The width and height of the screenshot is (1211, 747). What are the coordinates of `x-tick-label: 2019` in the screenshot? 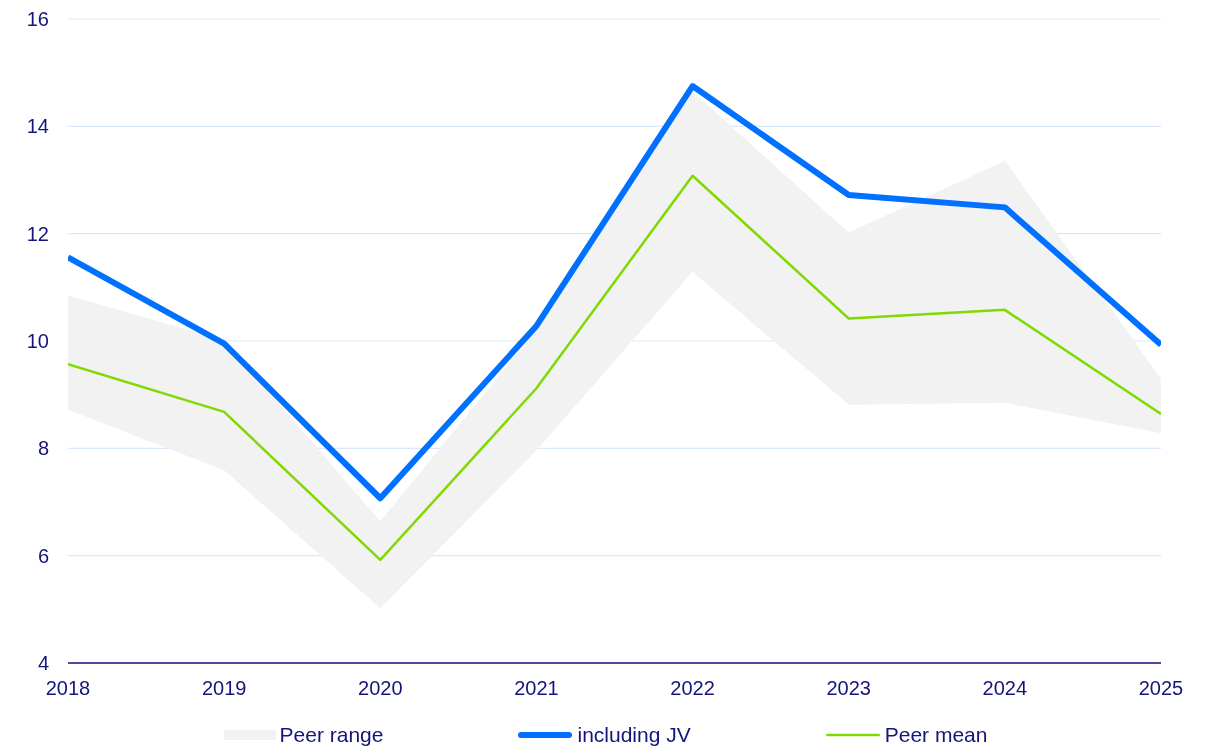 It's located at (224, 688).